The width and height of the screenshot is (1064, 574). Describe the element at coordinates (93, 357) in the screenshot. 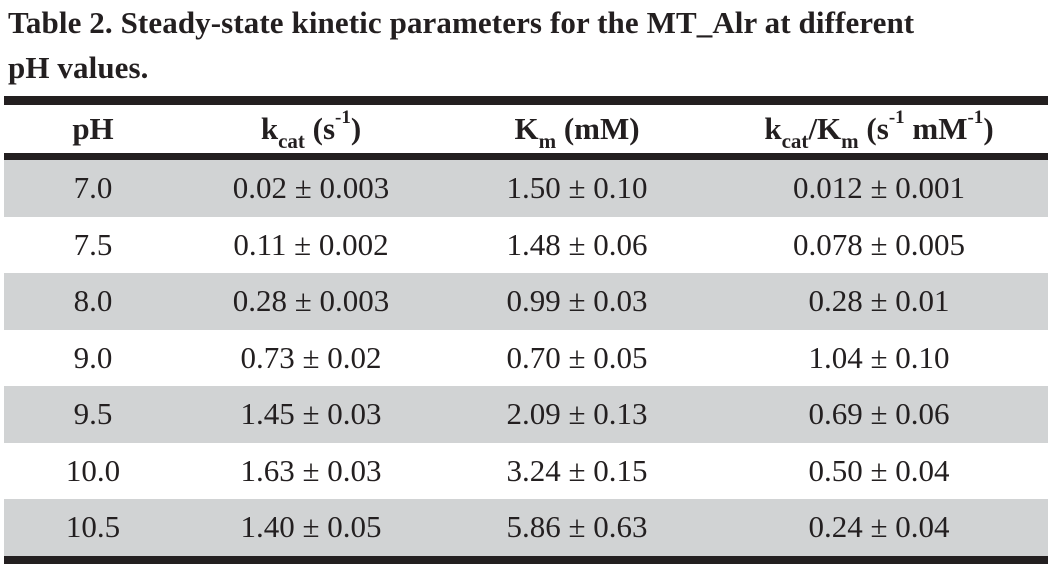

I see `cell-ph: 9.0` at that location.